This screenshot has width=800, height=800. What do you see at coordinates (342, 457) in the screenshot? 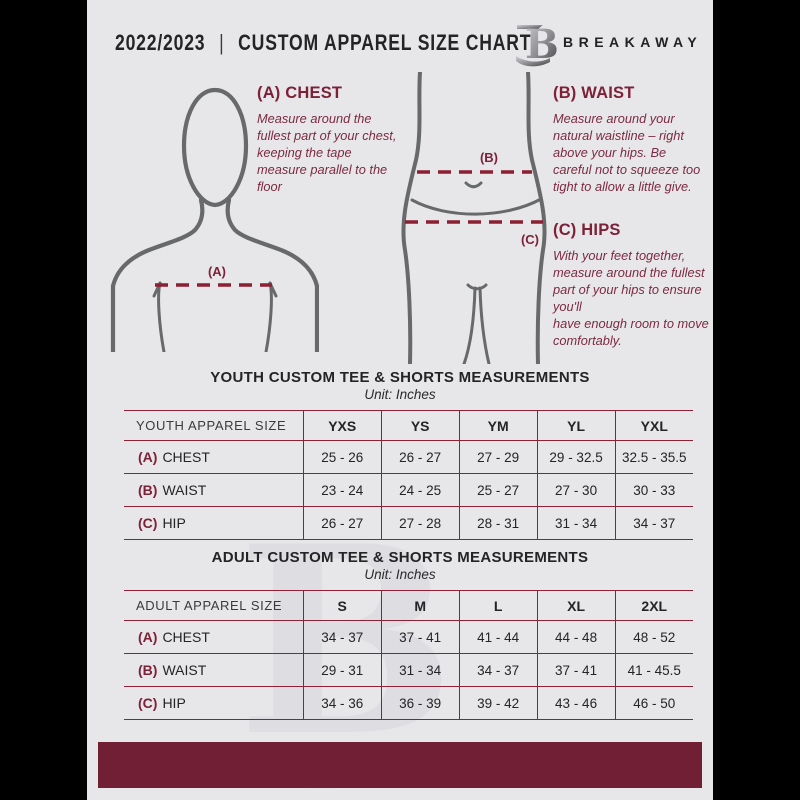
I see `measurement-cell: 25 - 26` at bounding box center [342, 457].